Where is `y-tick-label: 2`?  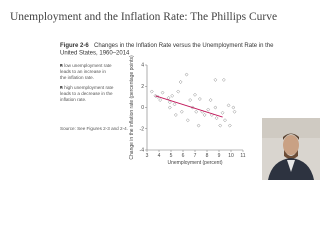
y-tick-label: 2 is located at coordinates (142, 87).